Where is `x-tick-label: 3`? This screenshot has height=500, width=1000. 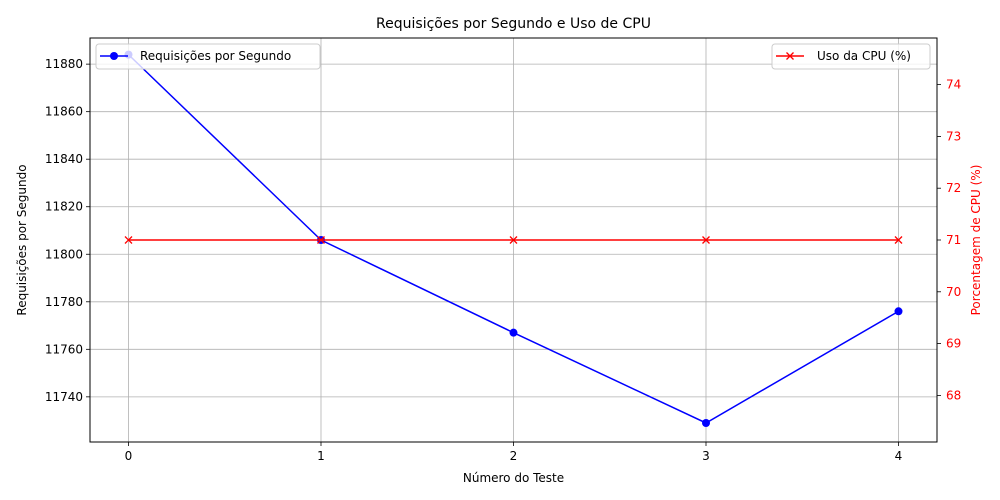
x-tick-label: 3 is located at coordinates (706, 456).